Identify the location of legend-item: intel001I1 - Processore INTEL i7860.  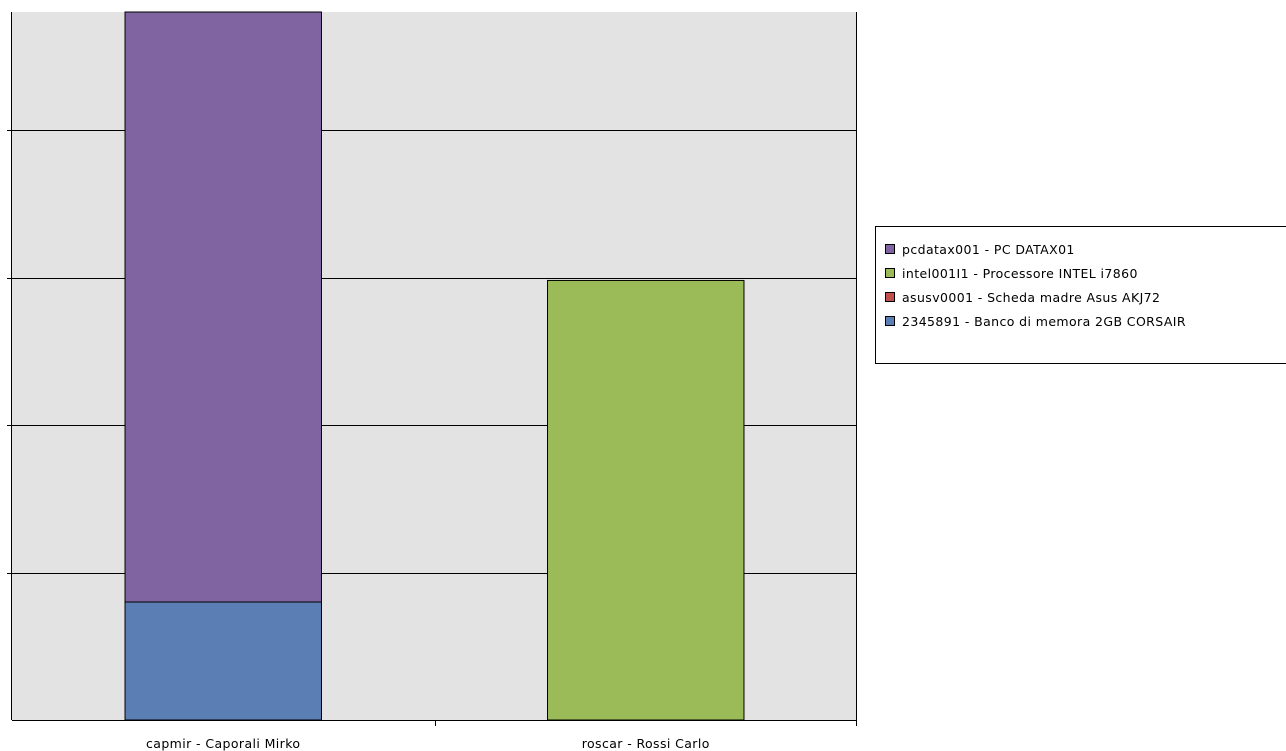
(1085, 273).